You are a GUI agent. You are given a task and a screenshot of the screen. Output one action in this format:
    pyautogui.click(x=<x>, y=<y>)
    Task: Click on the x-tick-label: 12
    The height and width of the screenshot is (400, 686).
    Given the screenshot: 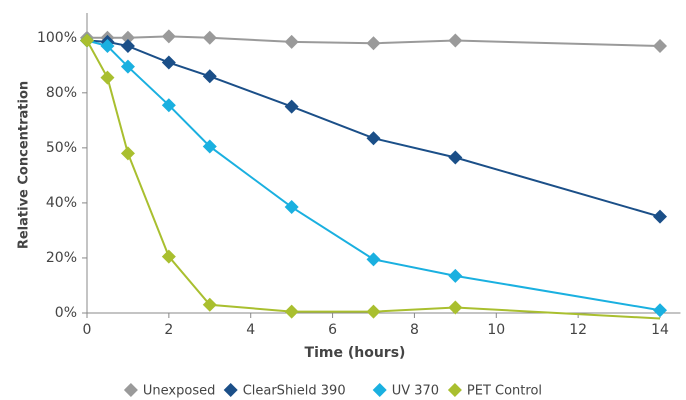 What is the action you would take?
    pyautogui.click(x=578, y=330)
    